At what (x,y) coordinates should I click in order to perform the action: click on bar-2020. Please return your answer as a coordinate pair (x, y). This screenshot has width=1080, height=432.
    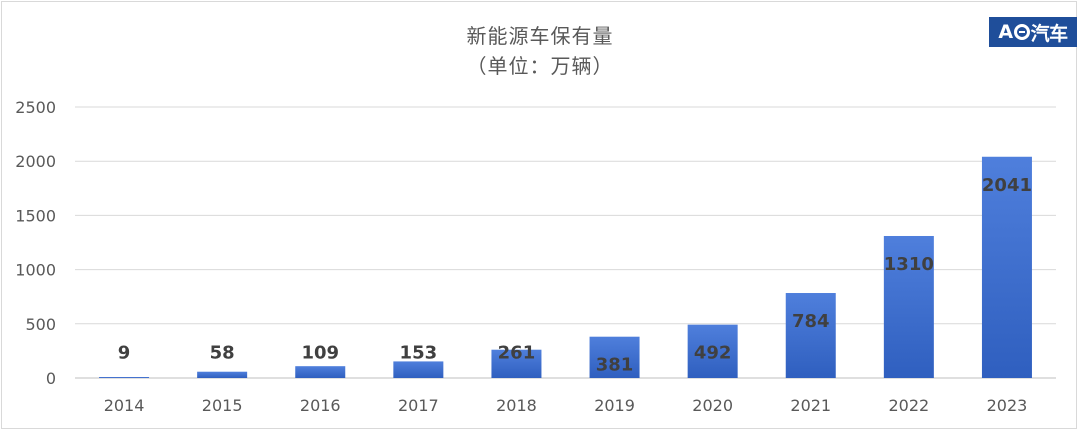
    Looking at the image, I should click on (712, 351).